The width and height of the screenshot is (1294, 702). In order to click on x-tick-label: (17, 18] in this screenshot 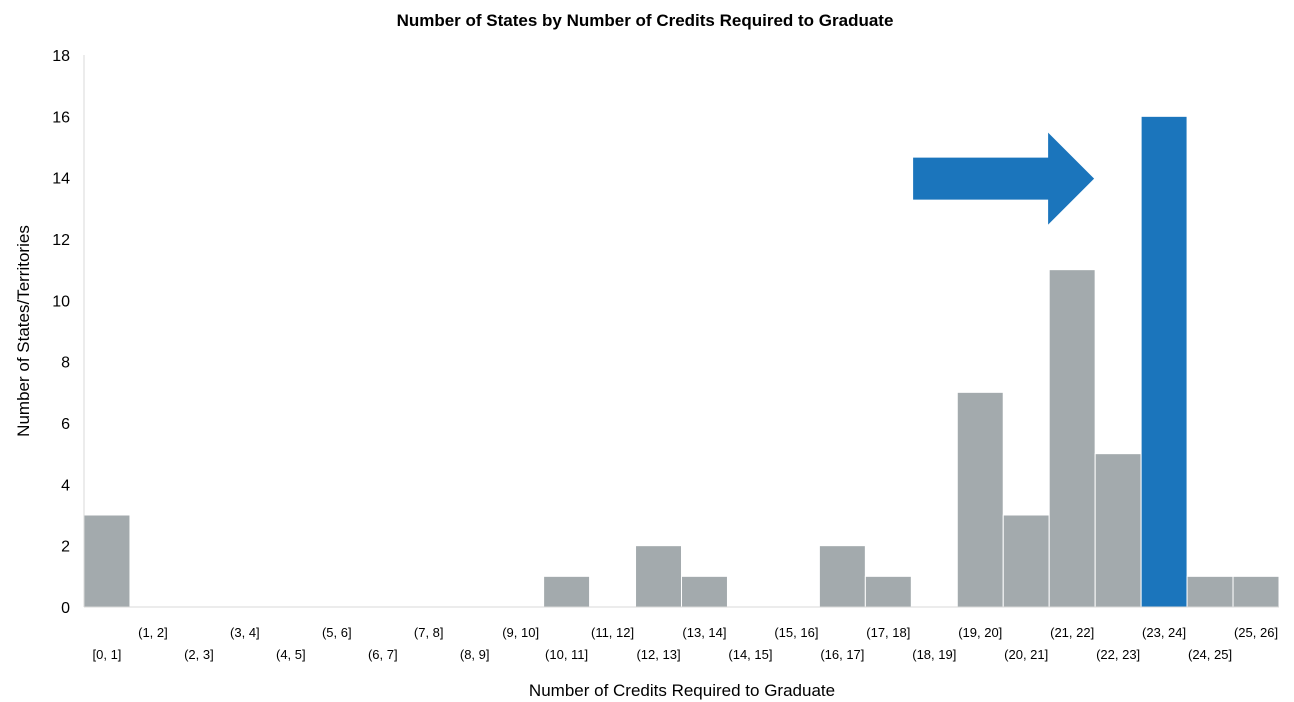, I will do `click(888, 632)`.